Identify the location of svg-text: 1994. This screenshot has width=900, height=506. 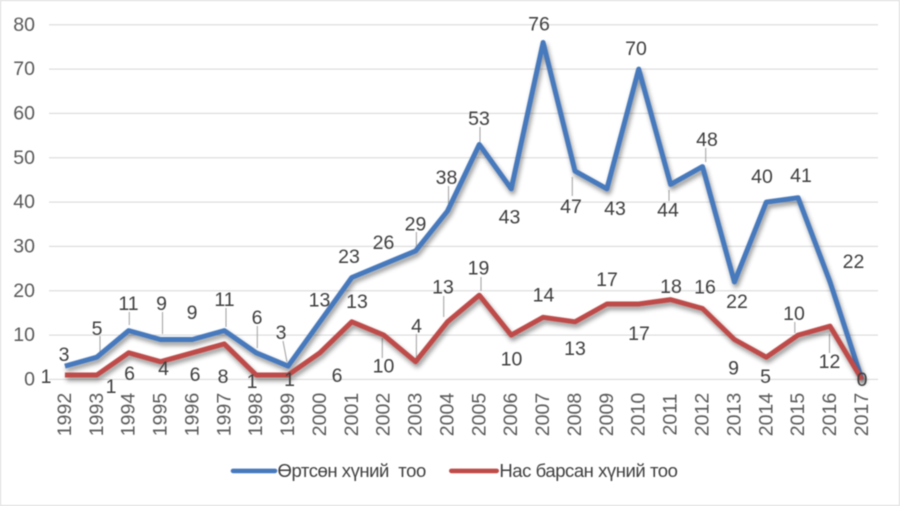
(129, 415).